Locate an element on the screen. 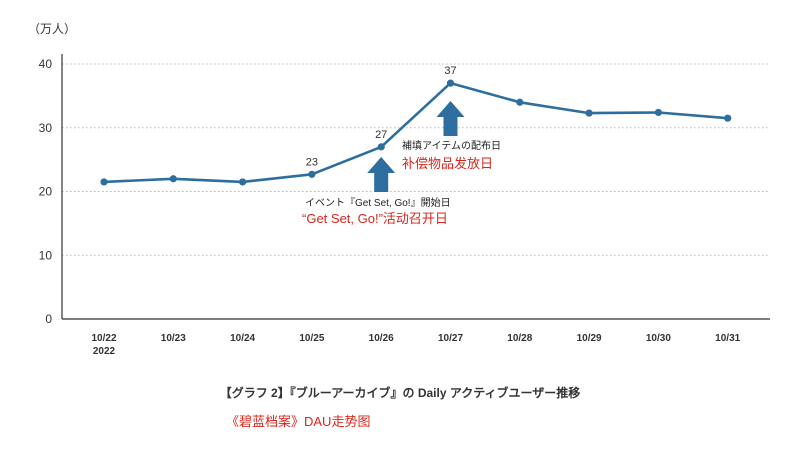  x-tick-label: 10/29 is located at coordinates (589, 338).